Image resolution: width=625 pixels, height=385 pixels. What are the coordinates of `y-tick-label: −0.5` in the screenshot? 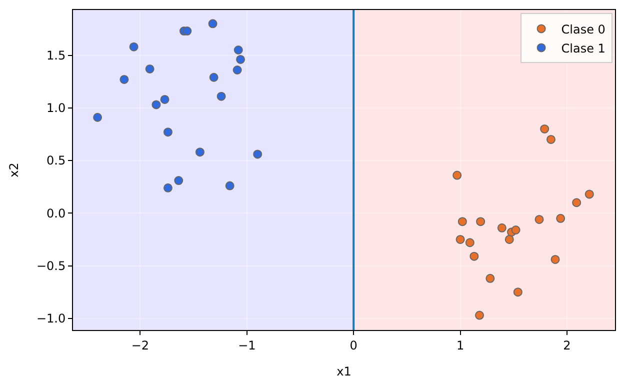 It's located at (51, 265).